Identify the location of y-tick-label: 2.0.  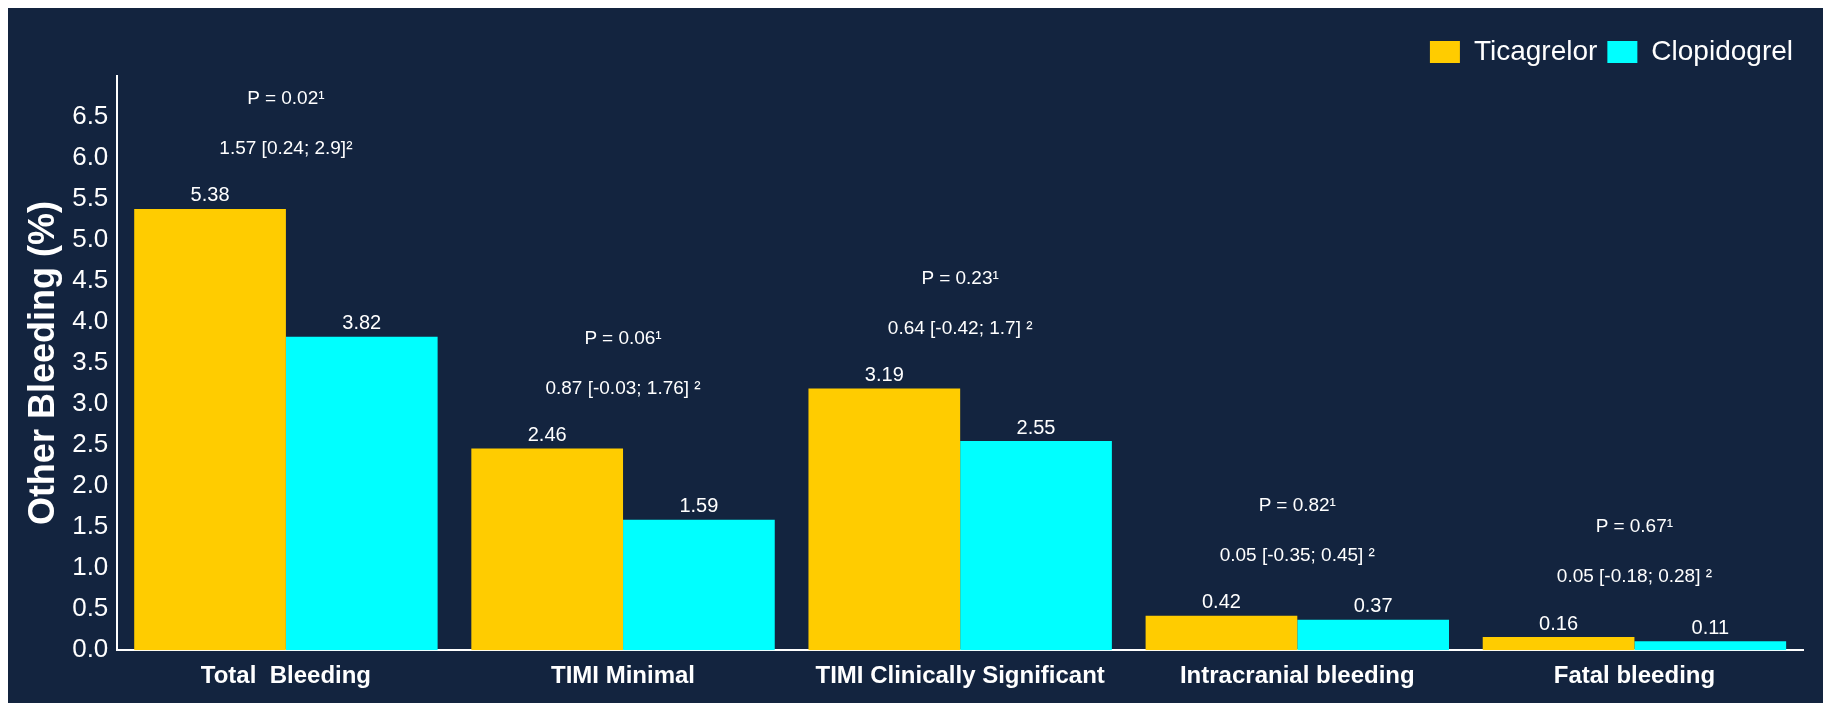
(90, 484).